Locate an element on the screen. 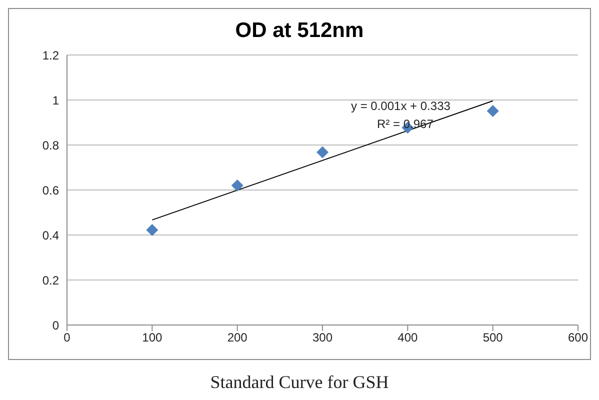  x-tick-label: 400 is located at coordinates (408, 337).